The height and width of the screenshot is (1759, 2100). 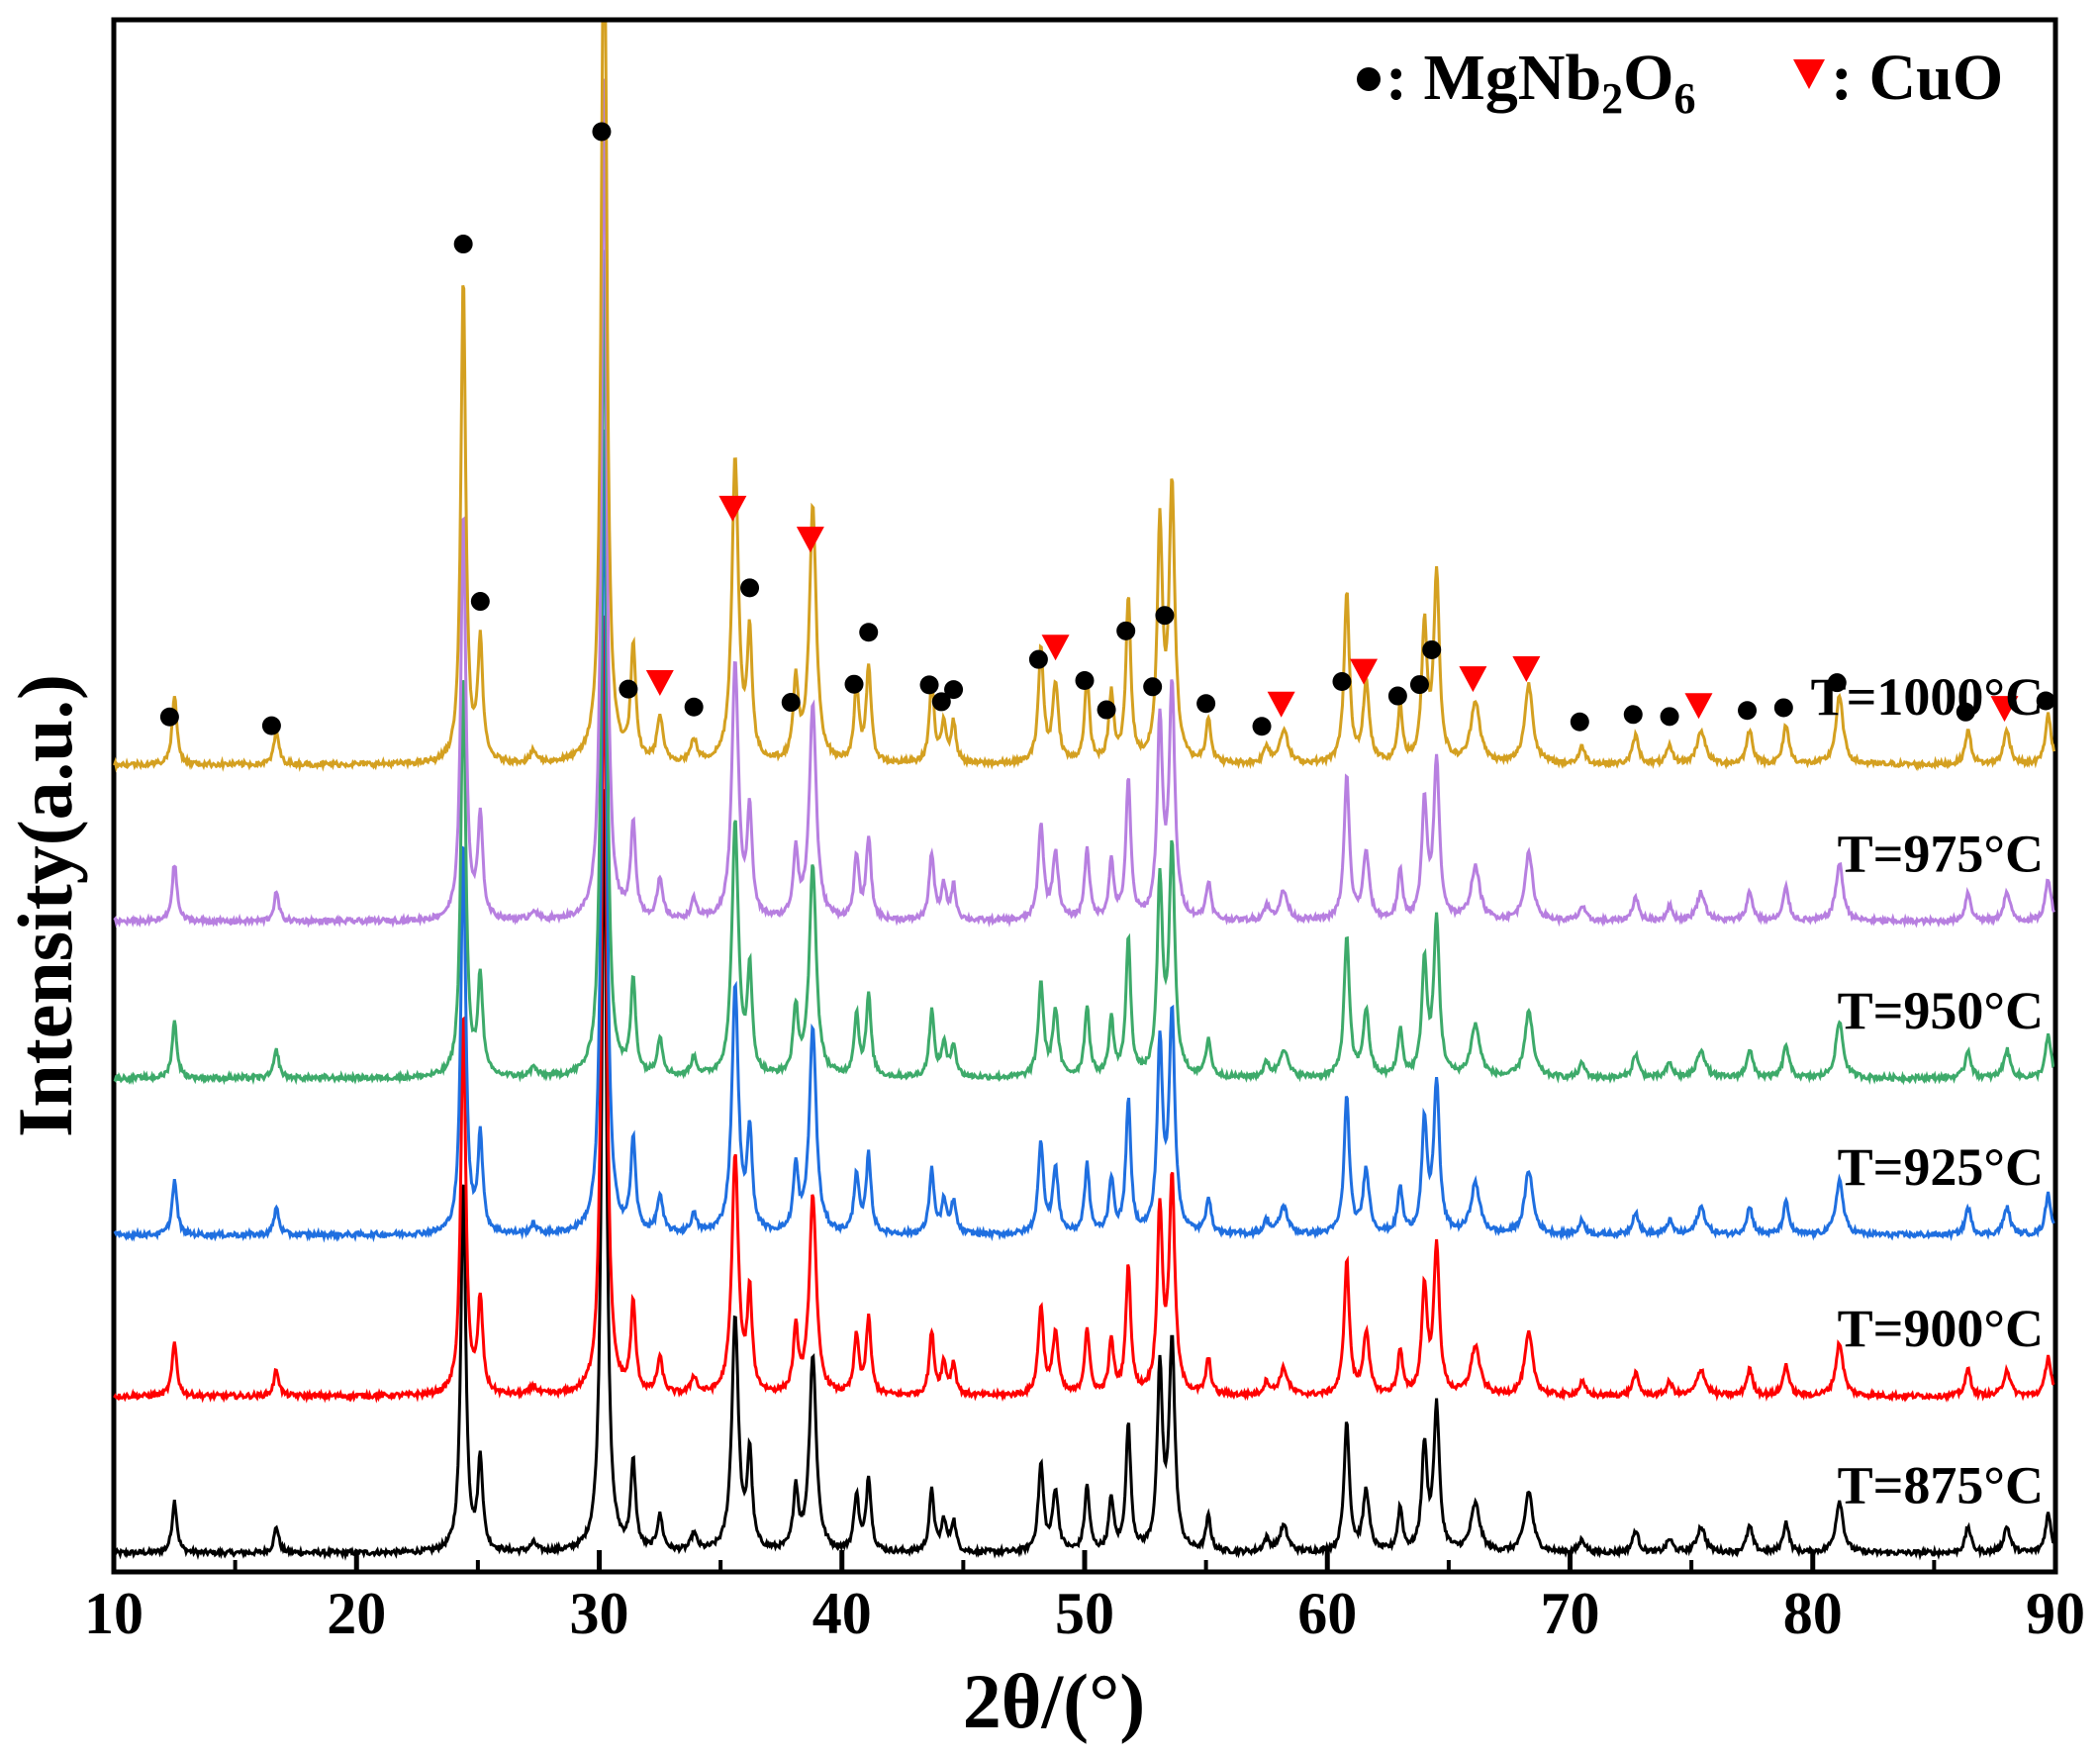 What do you see at coordinates (1941, 1167) in the screenshot?
I see `curve-label-925c: T=925°C` at bounding box center [1941, 1167].